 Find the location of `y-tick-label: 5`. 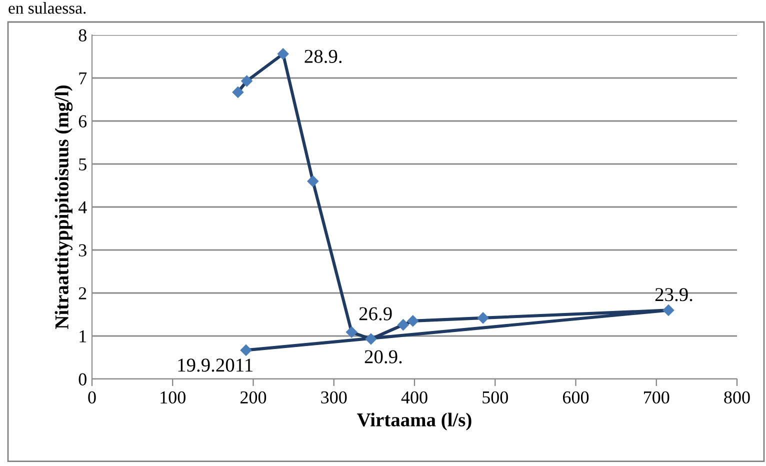

y-tick-label: 5 is located at coordinates (82, 164).